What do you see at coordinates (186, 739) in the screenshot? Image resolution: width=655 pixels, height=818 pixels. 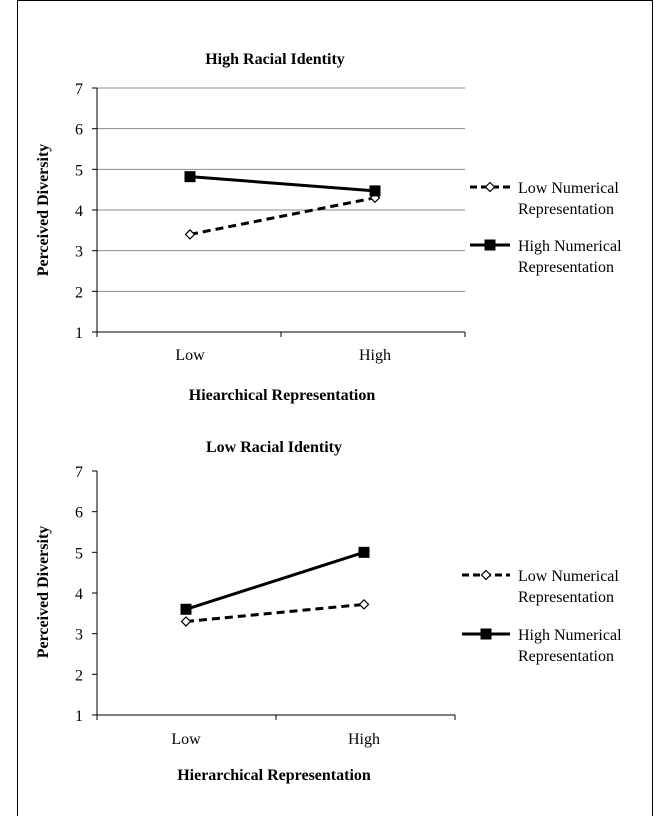 I see `chart2-x-tick-label-low: Low` at bounding box center [186, 739].